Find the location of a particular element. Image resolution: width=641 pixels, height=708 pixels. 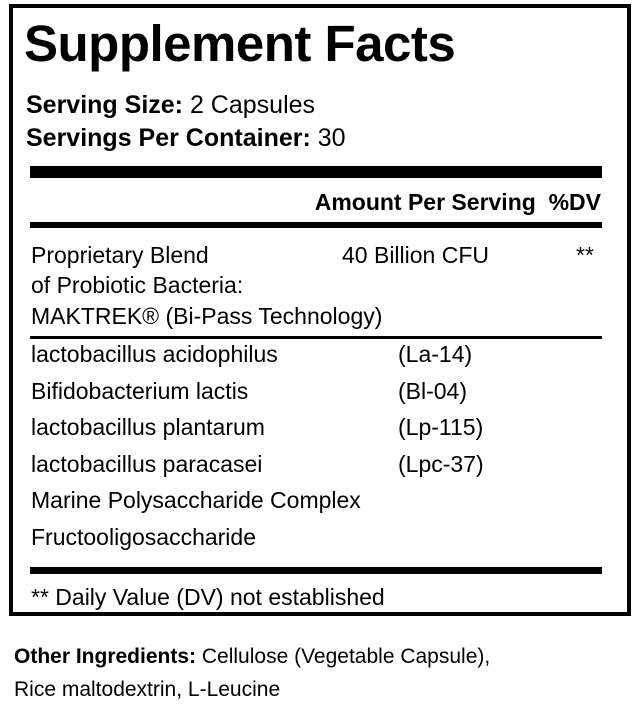

ingredient-name: Fructooligosaccharide is located at coordinates (144, 536).